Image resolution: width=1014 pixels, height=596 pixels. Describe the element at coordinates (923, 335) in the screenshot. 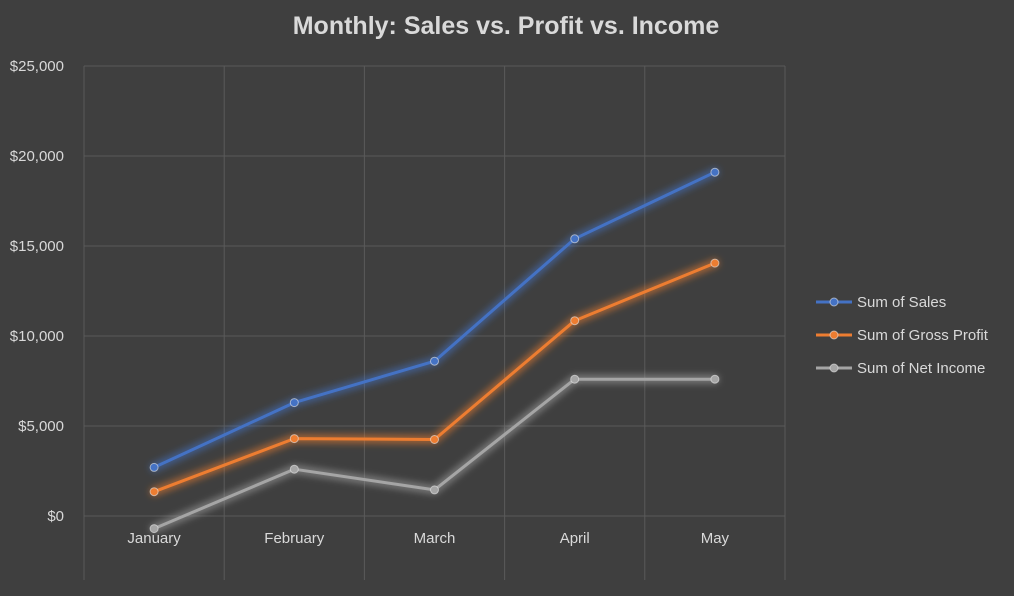

I see `legend-label: Sum of Gross Profit` at that location.